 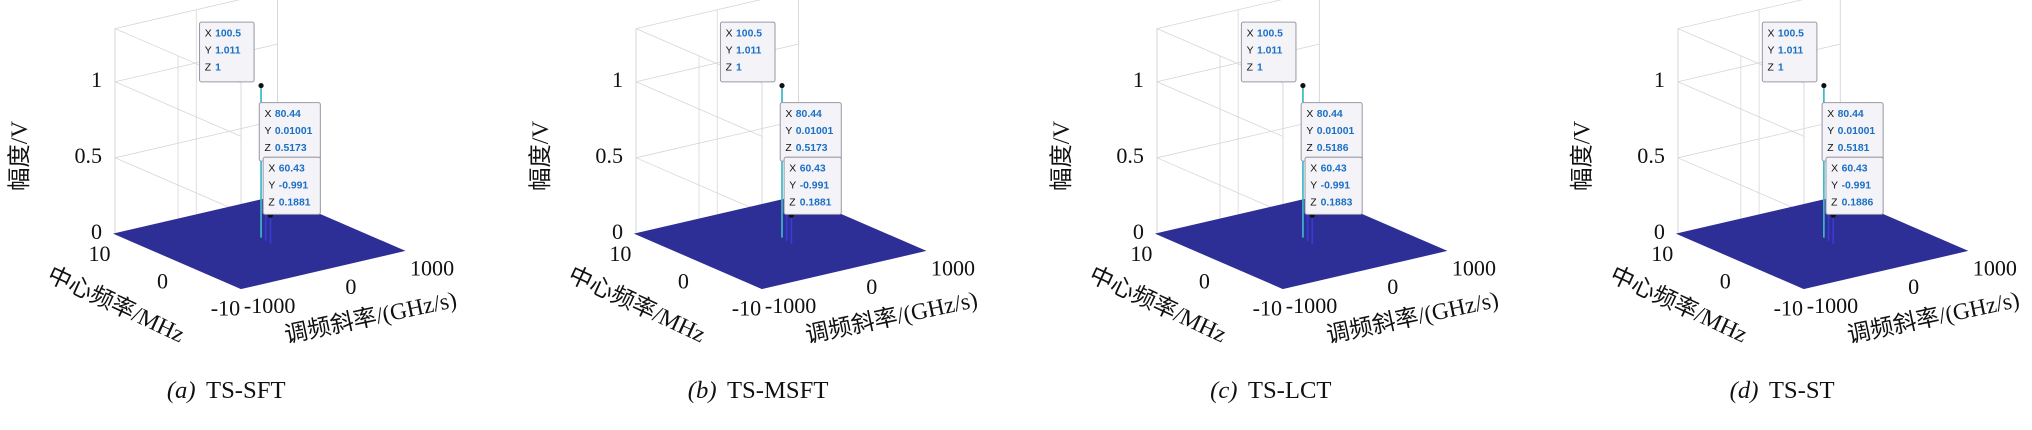 What do you see at coordinates (1333, 148) in the screenshot?
I see `datatip-value: 0.5186` at bounding box center [1333, 148].